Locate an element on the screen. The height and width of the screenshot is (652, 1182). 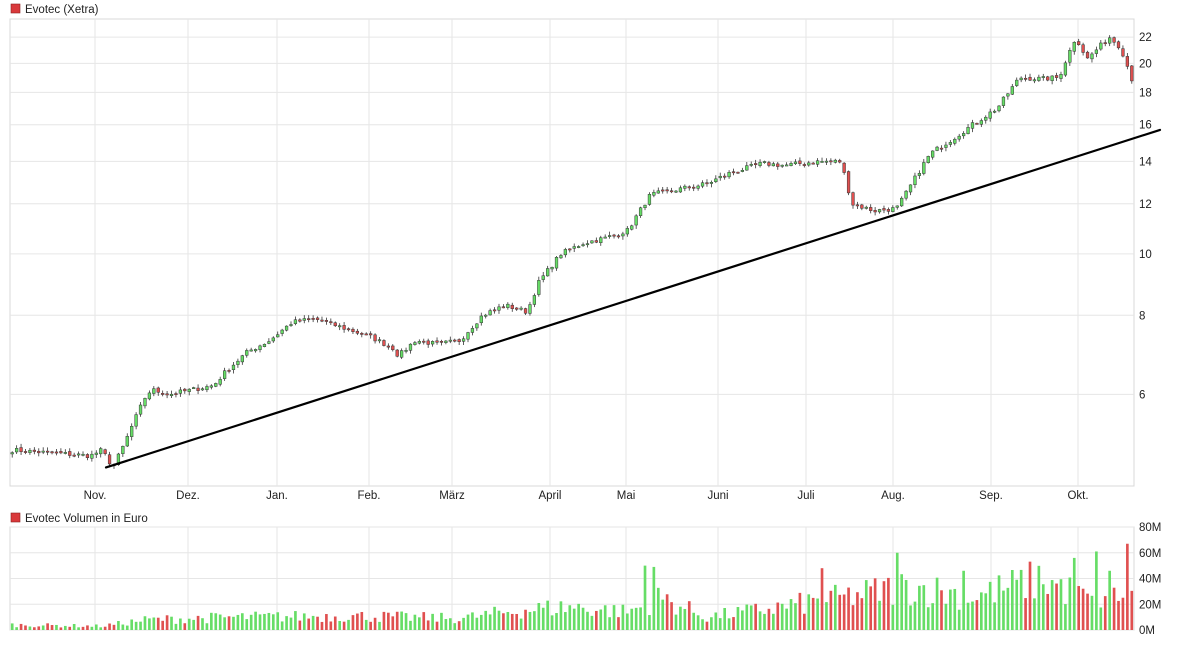
price-y-axis: 6 8 10 12 14 16 18 20 22 is located at coordinates (1145, 216).